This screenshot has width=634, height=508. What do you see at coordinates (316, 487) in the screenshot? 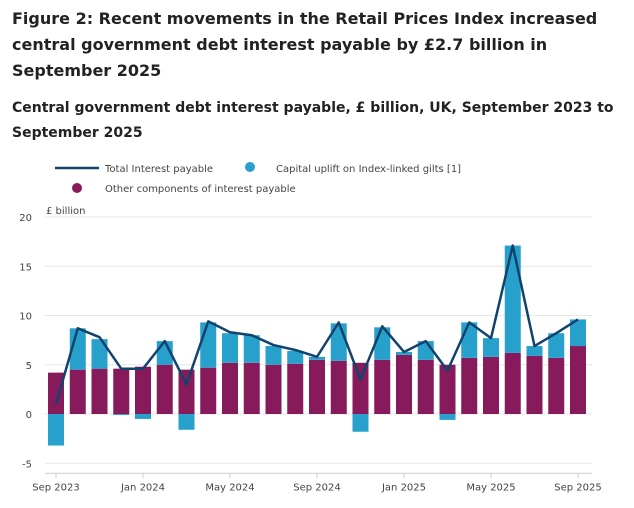
I see `x-tick-label: Sep 2024` at bounding box center [316, 487].